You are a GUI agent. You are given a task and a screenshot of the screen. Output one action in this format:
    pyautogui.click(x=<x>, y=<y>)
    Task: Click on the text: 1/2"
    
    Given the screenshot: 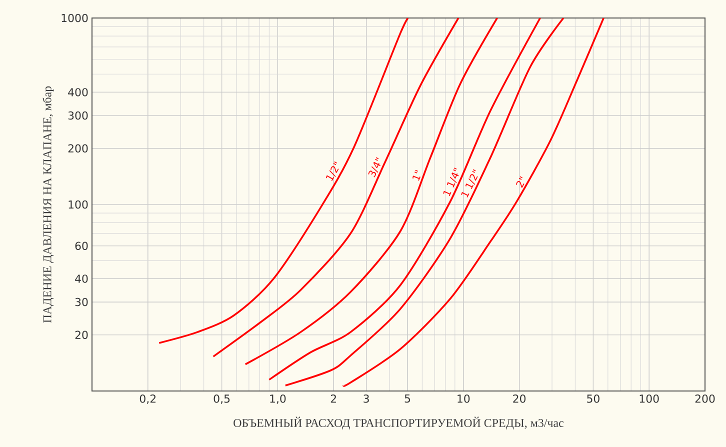 What is the action you would take?
    pyautogui.click(x=332, y=171)
    